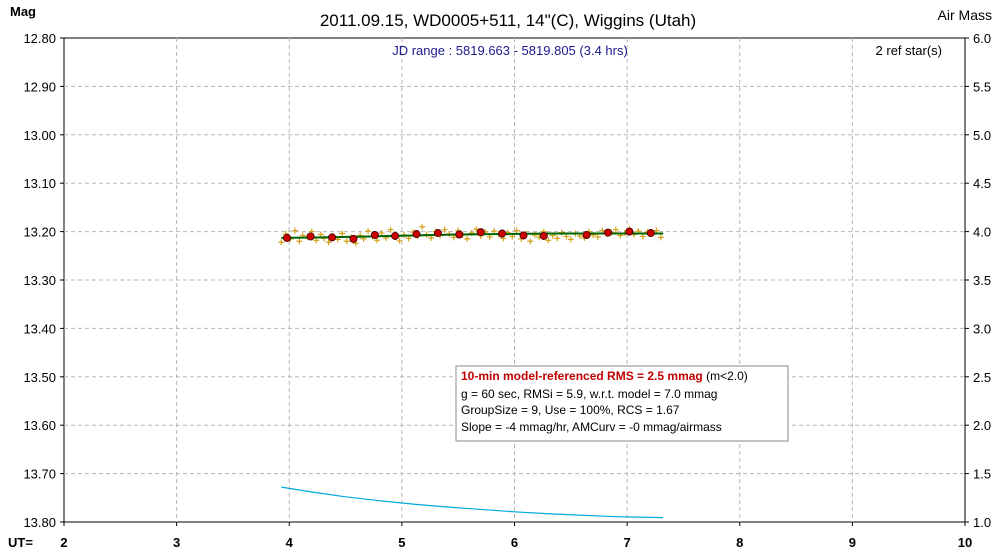  I want to click on stats-rms-bold: 10-min model-referenced RMS = 2.5 mmag, so click(582, 376).